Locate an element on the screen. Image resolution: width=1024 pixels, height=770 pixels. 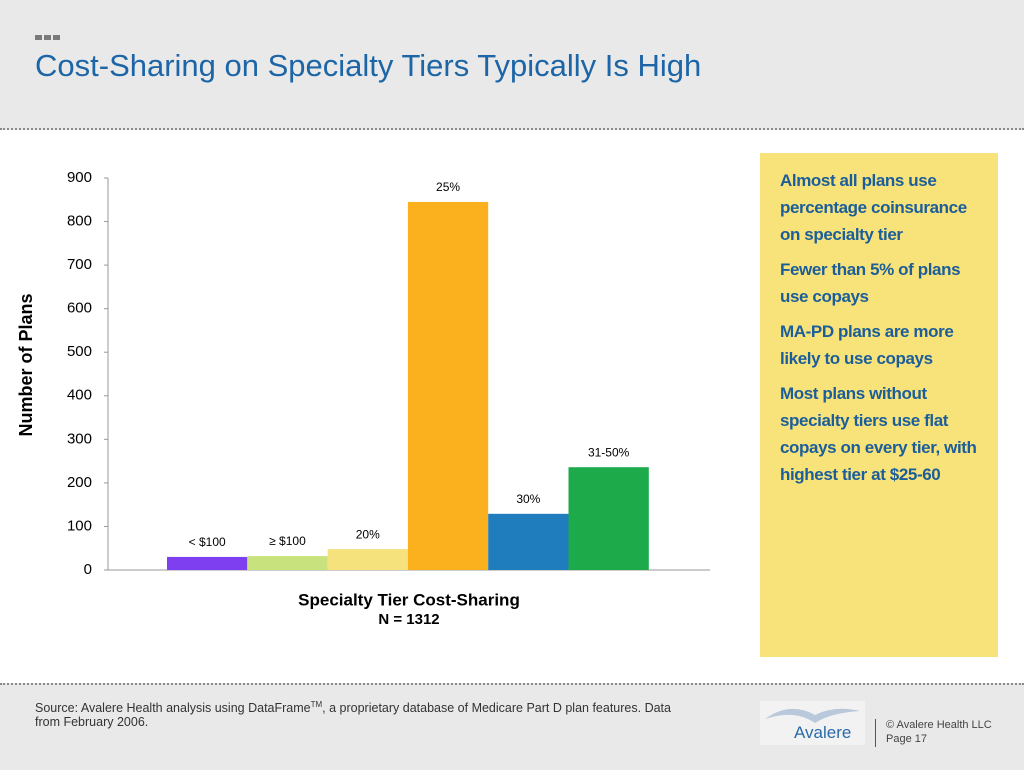
bullet: Fewer than 5% of plans use copays is located at coordinates (870, 283).